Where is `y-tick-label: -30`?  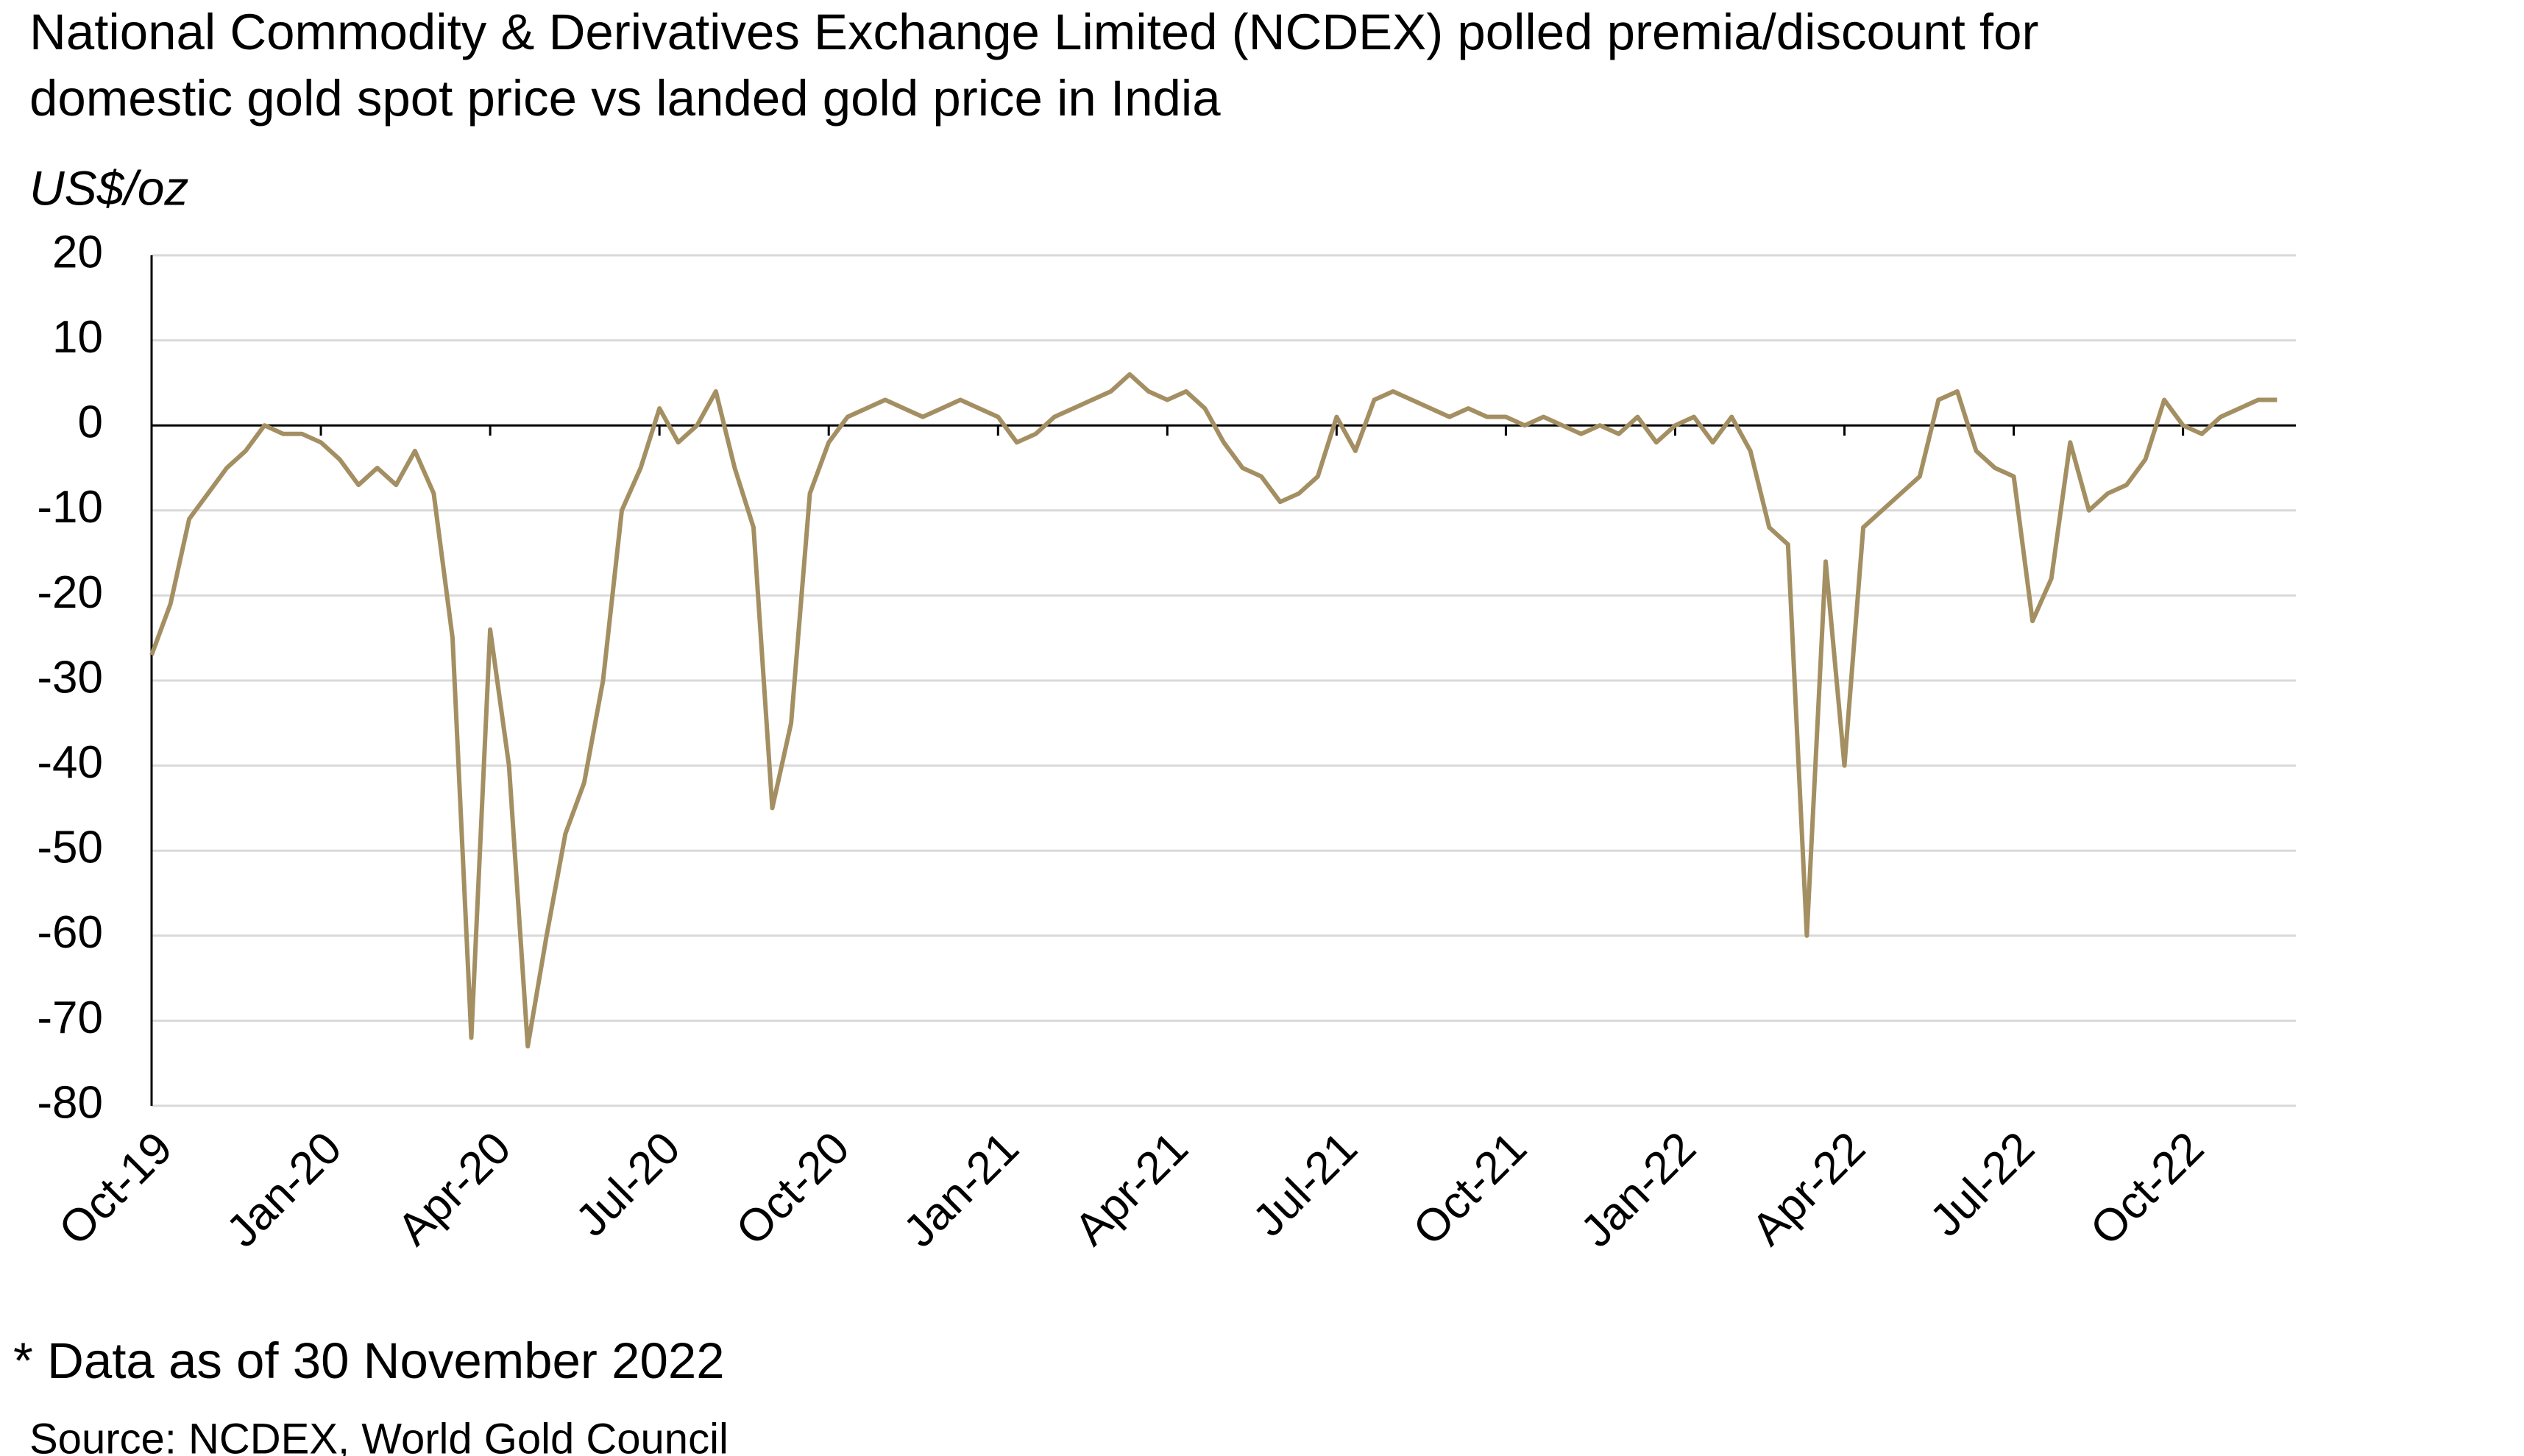
y-tick-label: -30 is located at coordinates (70, 677).